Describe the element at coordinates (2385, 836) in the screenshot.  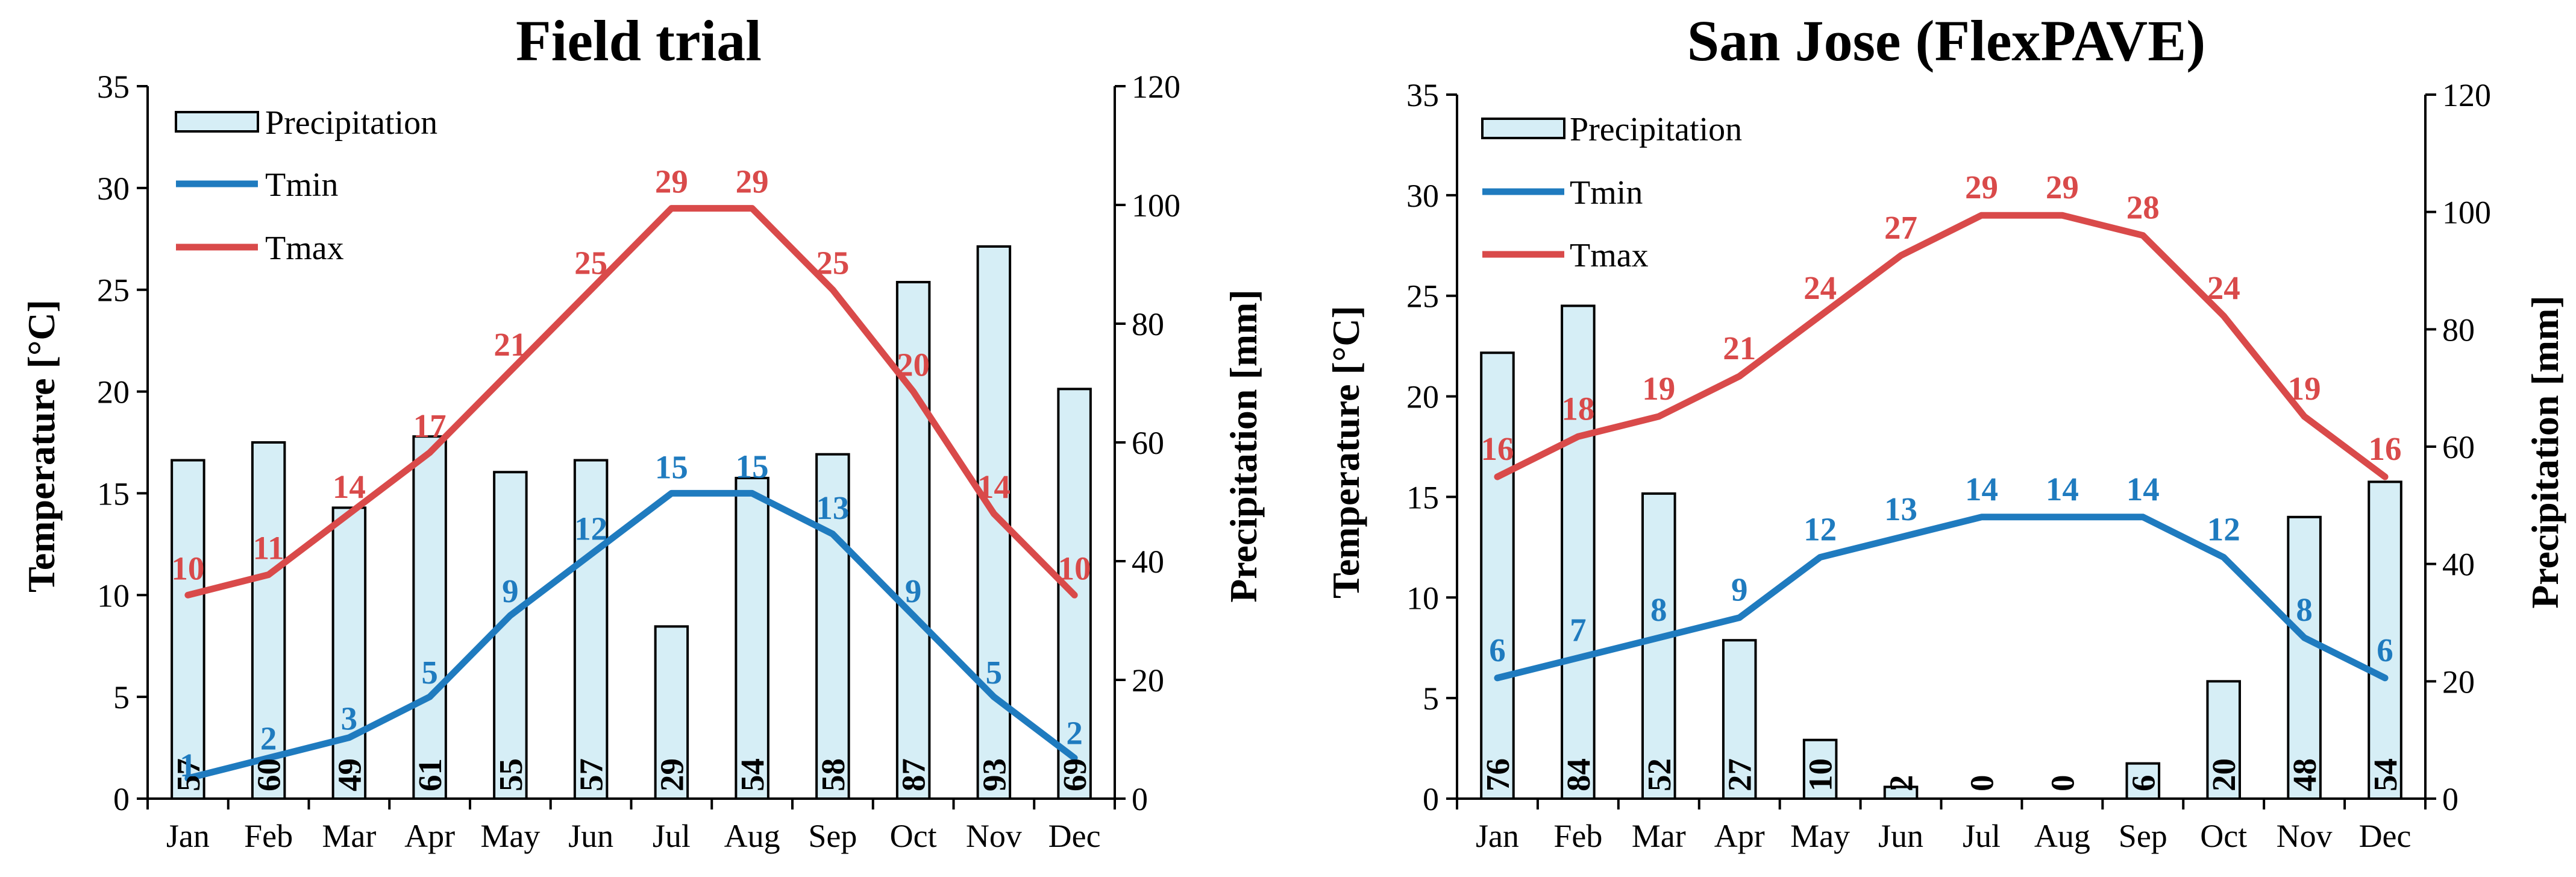
I see `x-tick-label: Dec` at that location.